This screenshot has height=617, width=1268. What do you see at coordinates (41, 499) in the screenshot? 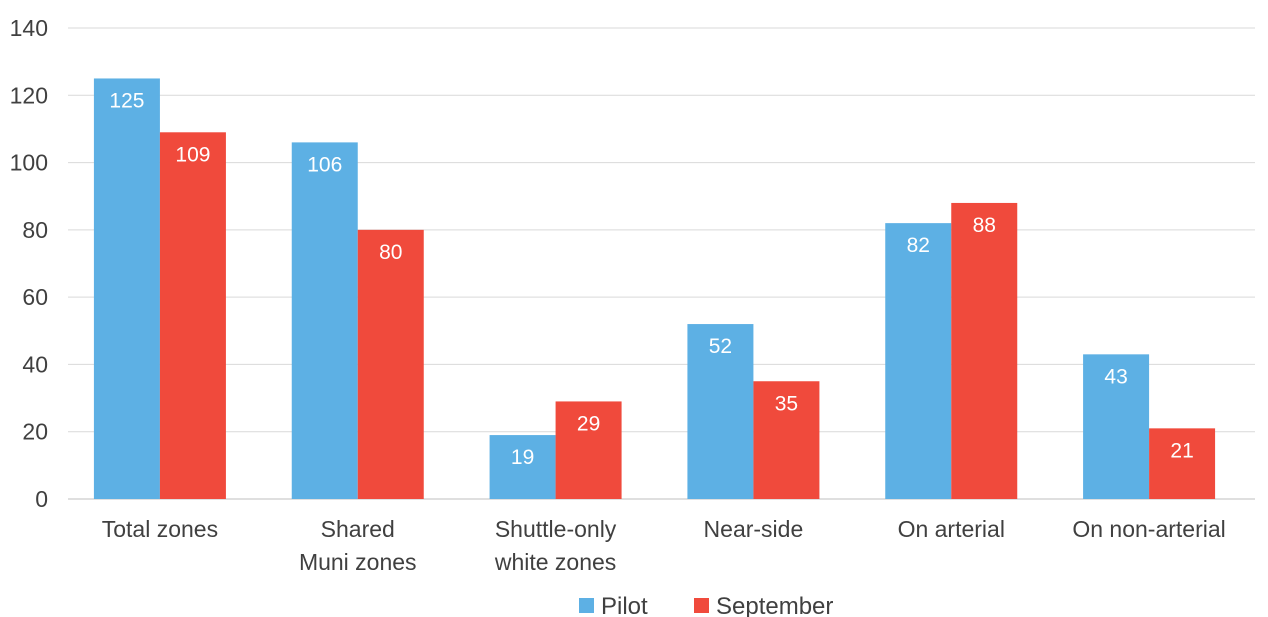
I see `y-tick-label: 0` at bounding box center [41, 499].